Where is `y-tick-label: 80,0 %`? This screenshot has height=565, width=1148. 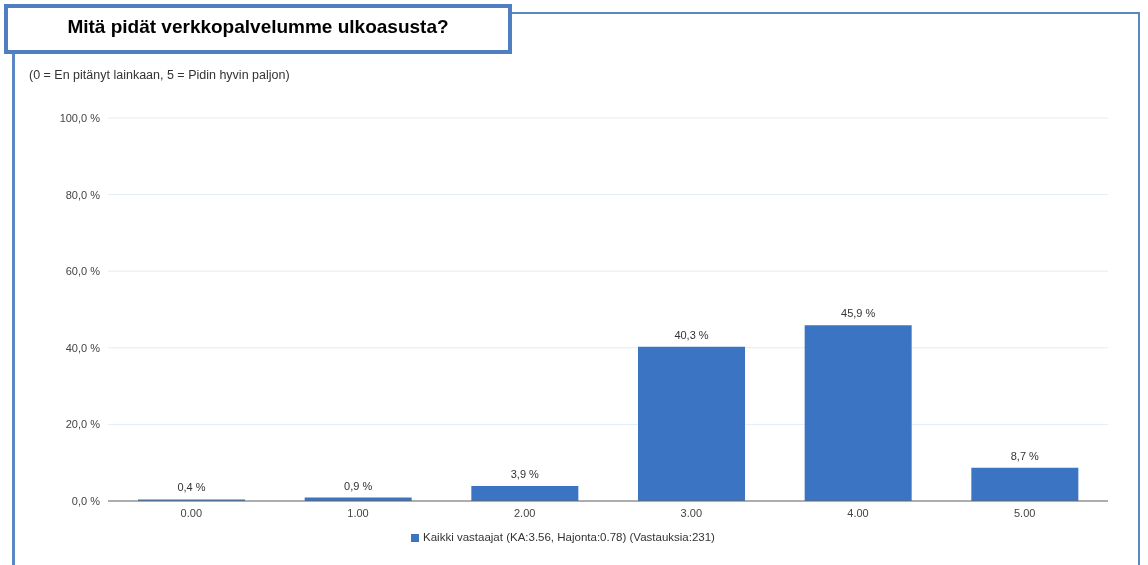 y-tick-label: 80,0 % is located at coordinates (83, 194).